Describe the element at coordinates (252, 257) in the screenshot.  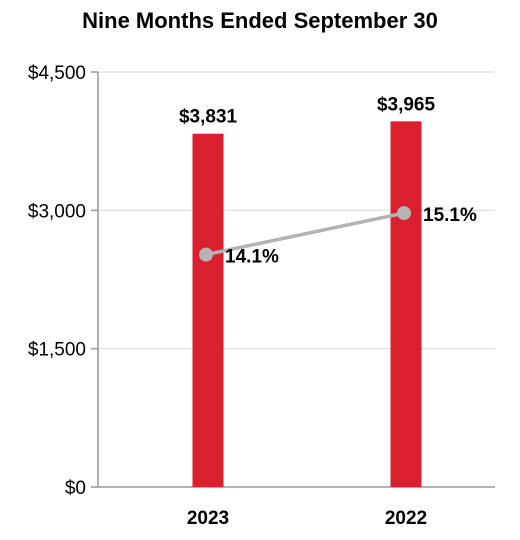
I see `percentage-label: 14.1%` at that location.